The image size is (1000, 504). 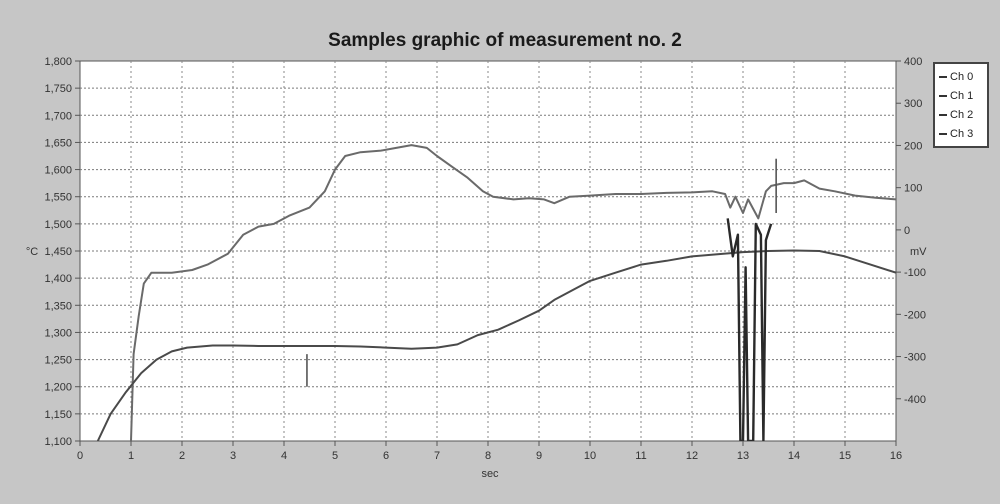 I want to click on x-tick-label: 1, so click(x=131, y=456).